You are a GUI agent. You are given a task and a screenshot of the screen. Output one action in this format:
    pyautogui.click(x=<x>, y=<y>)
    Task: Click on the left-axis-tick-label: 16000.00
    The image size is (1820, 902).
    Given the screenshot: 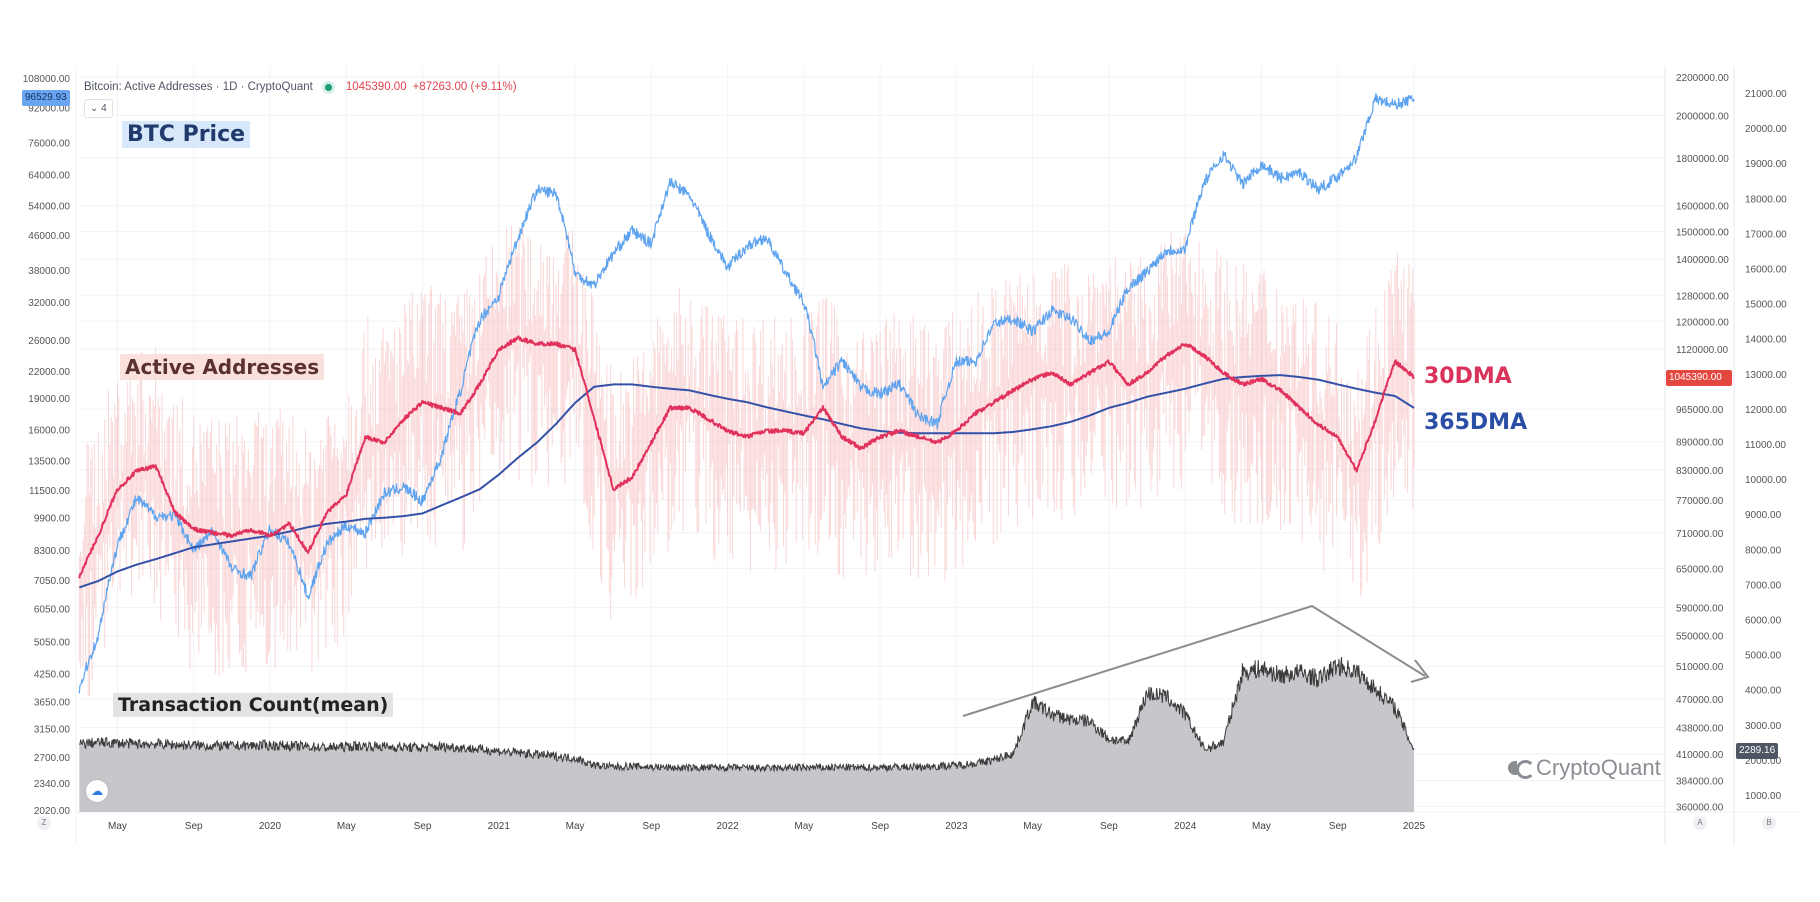 What is the action you would take?
    pyautogui.click(x=49, y=430)
    